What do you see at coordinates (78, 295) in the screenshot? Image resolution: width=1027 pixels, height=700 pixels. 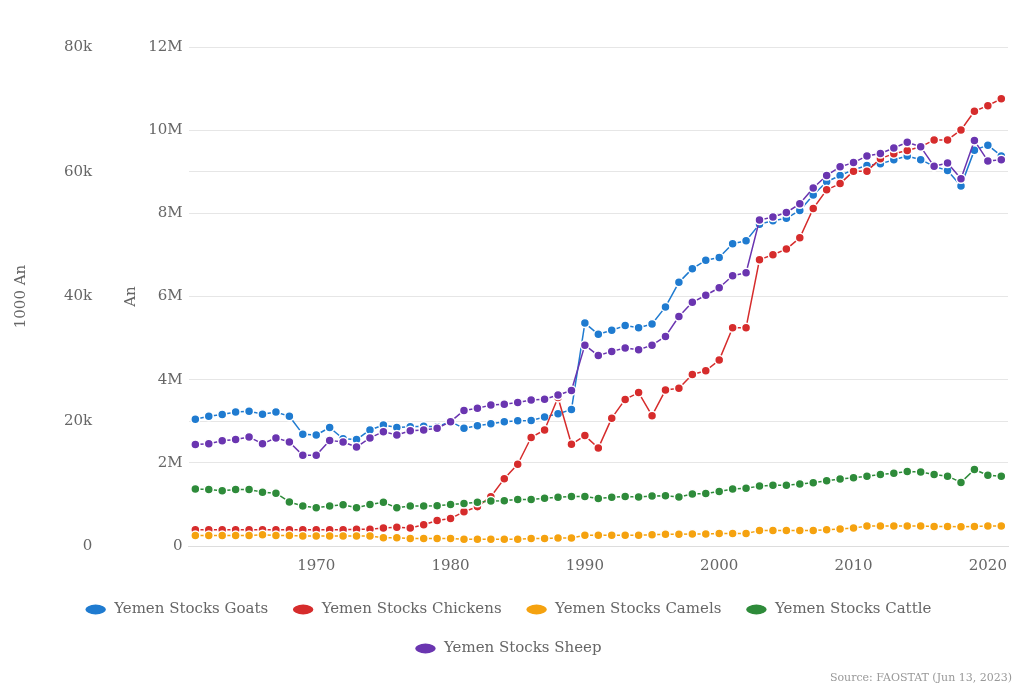 I see `y2-tick-label: 40k` at bounding box center [78, 295].